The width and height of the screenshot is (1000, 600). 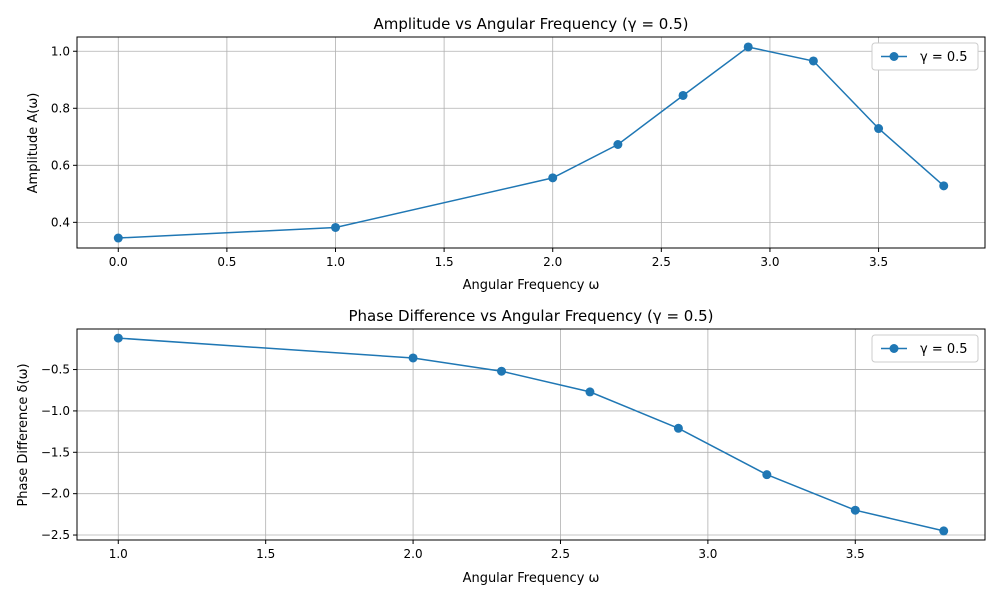 I want to click on y-tick-label: 0.8, so click(x=60, y=108).